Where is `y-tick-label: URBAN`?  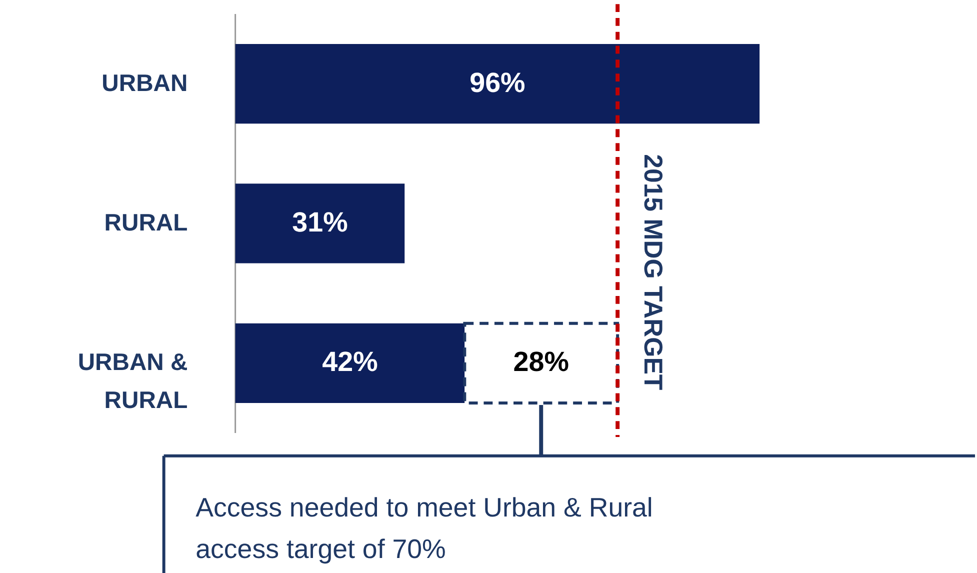 y-tick-label: URBAN is located at coordinates (145, 83).